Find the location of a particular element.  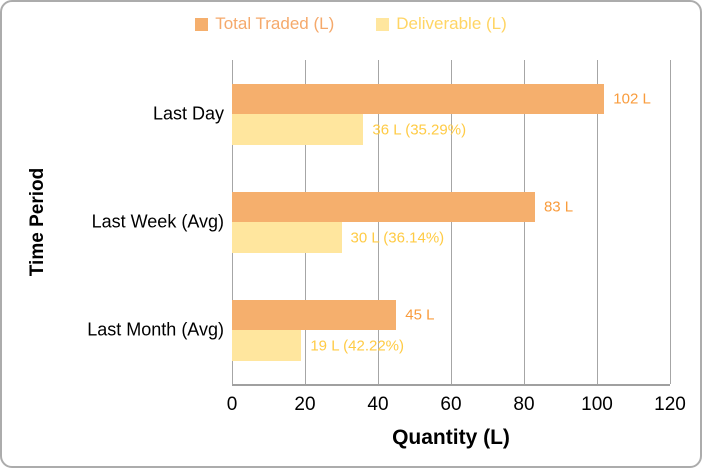

bar-value-label: 30 L (36.14%) is located at coordinates (397, 237).